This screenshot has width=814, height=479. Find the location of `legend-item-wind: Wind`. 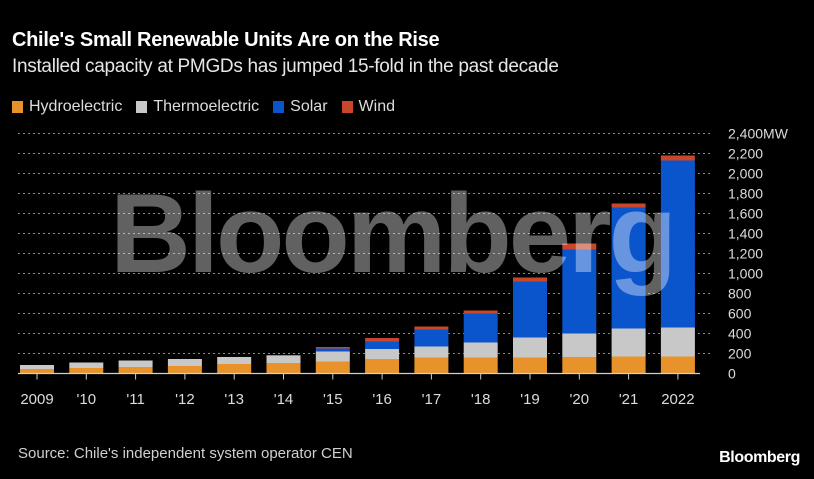

legend-item-wind: Wind is located at coordinates (368, 107).